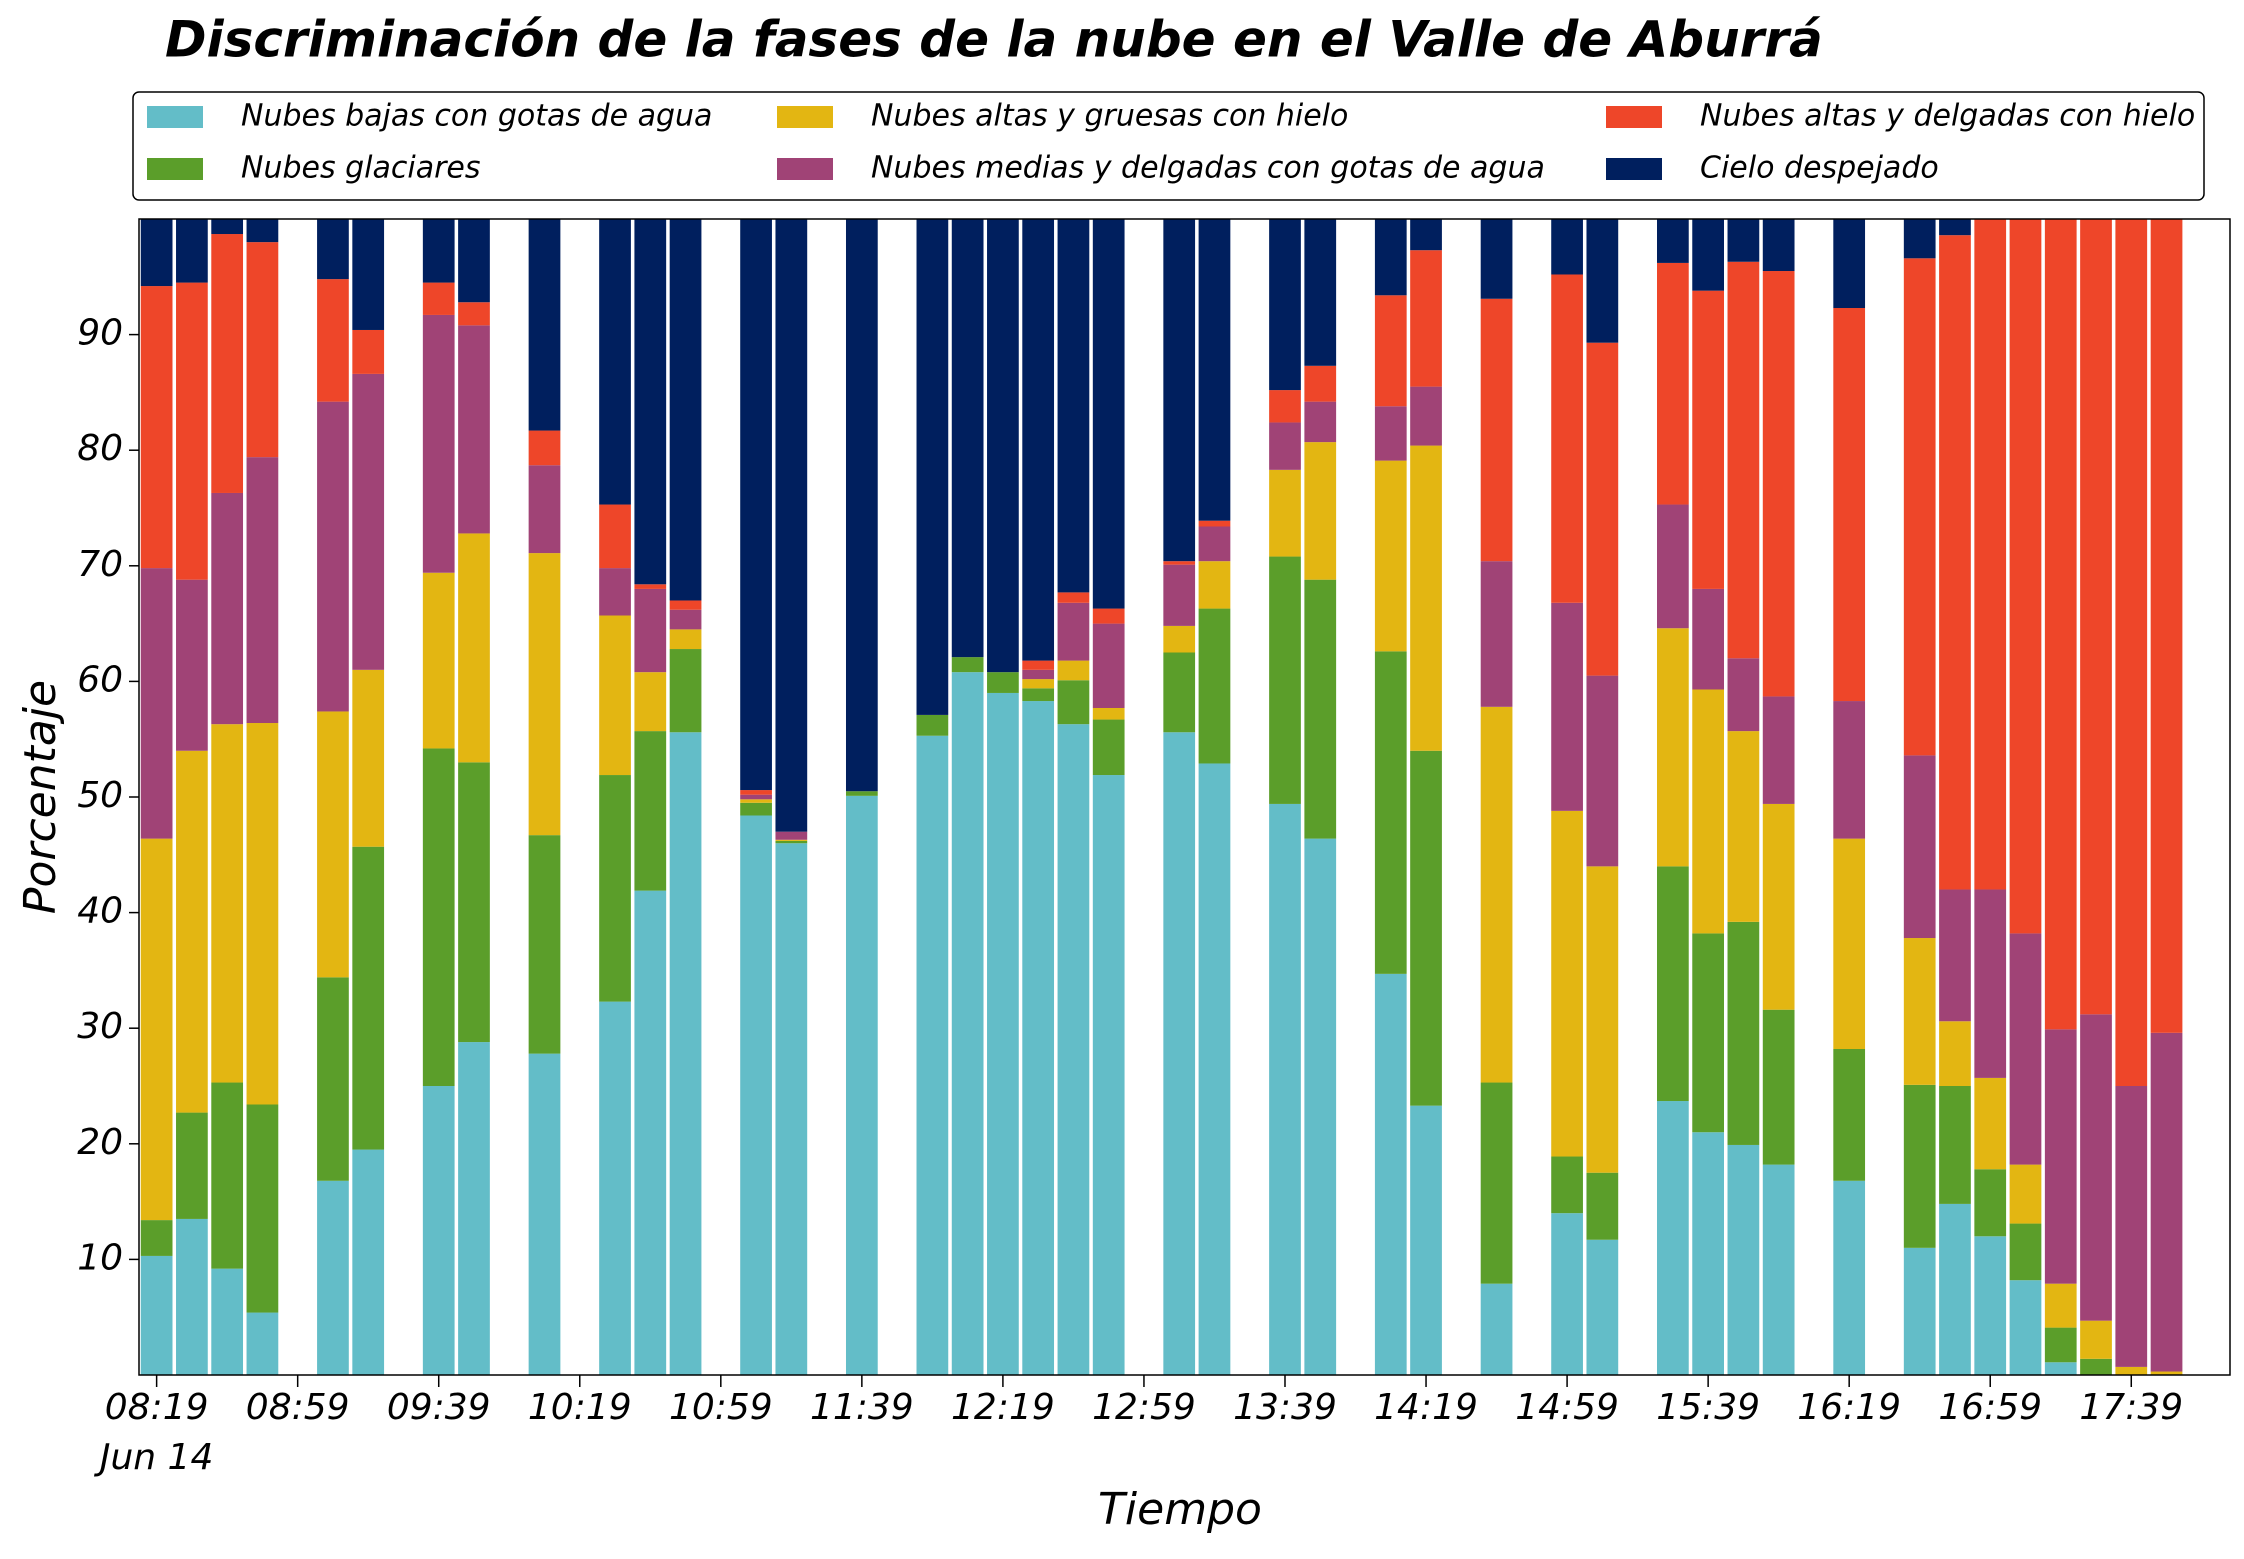 Image resolution: width=2244 pixels, height=1559 pixels. Describe the element at coordinates (580, 1407) in the screenshot. I see `x-tick-label: 10:19` at that location.